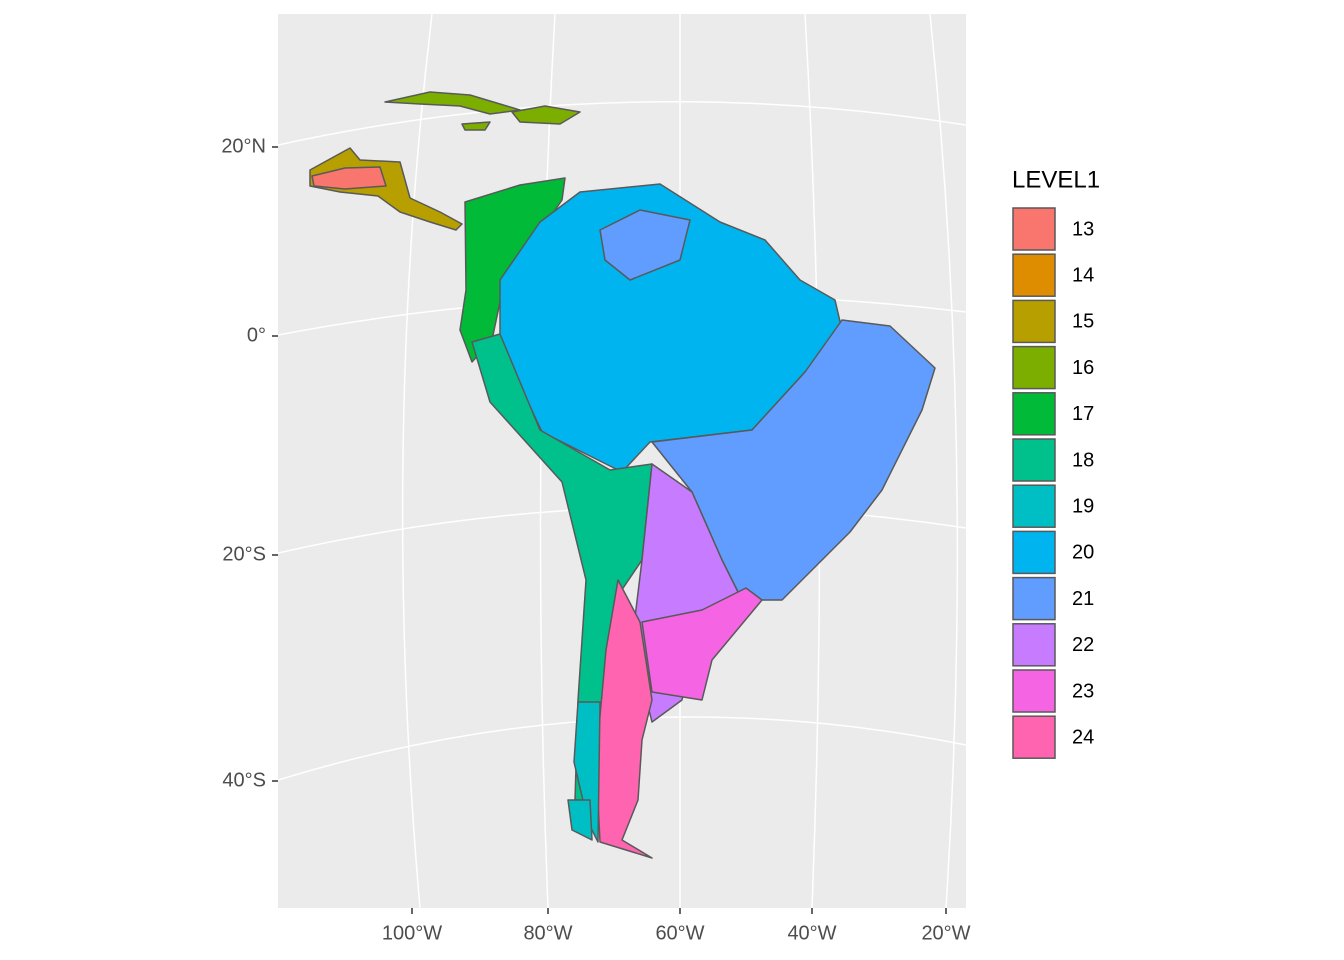 The image size is (1344, 960). What do you see at coordinates (1083, 460) in the screenshot?
I see `legend-label: 18` at bounding box center [1083, 460].